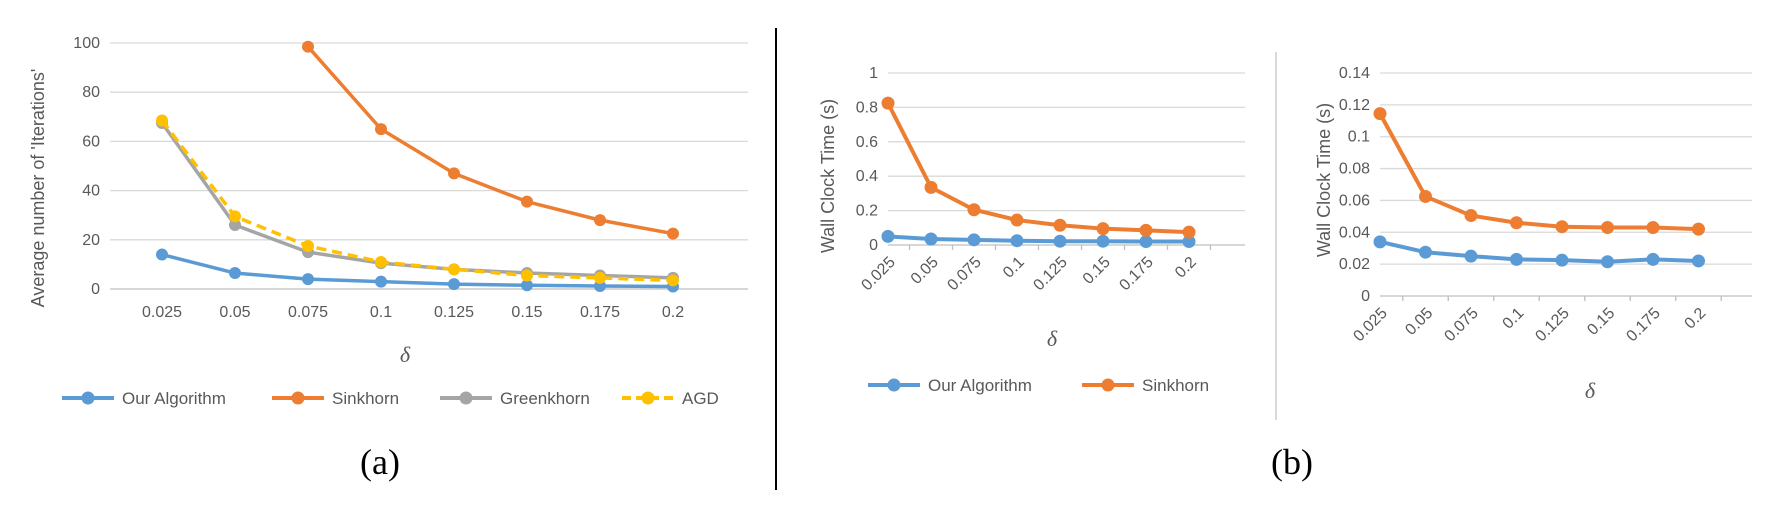 The height and width of the screenshot is (506, 1788). What do you see at coordinates (1354, 73) in the screenshot?
I see `y-tick-label: 0.14` at bounding box center [1354, 73].